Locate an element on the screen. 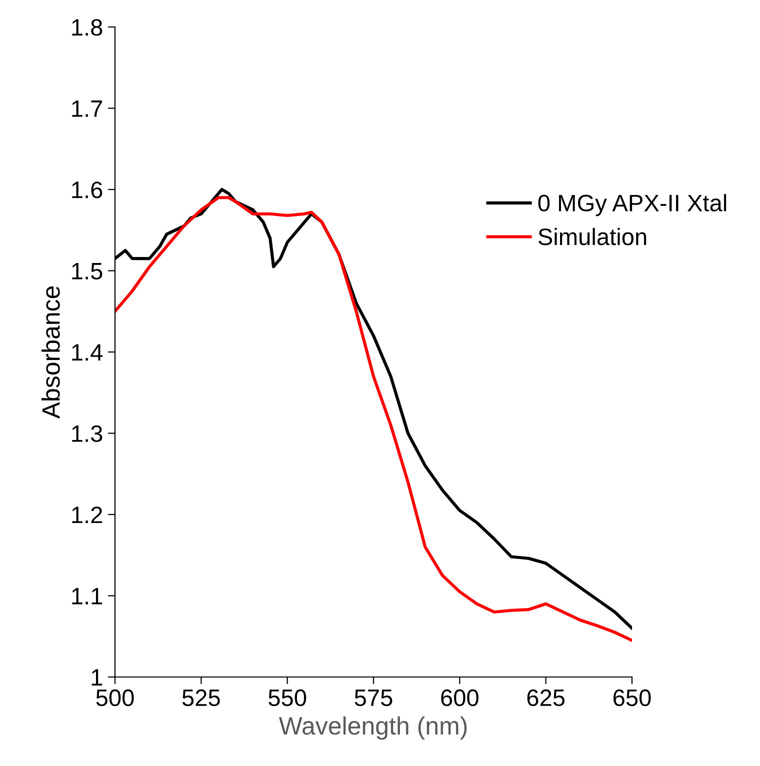  y-tick-label: 1.3 is located at coordinates (87, 433).